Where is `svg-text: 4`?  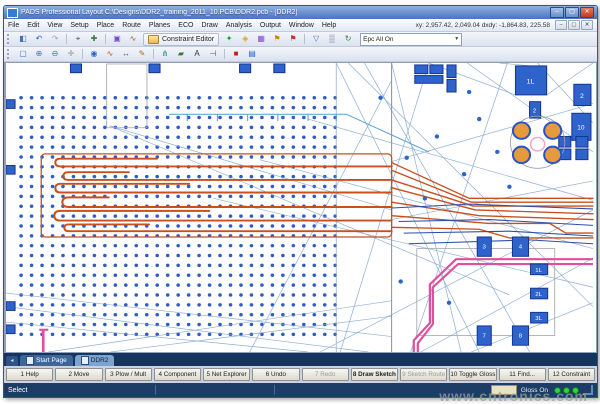 svg-text: 4 is located at coordinates (521, 248).